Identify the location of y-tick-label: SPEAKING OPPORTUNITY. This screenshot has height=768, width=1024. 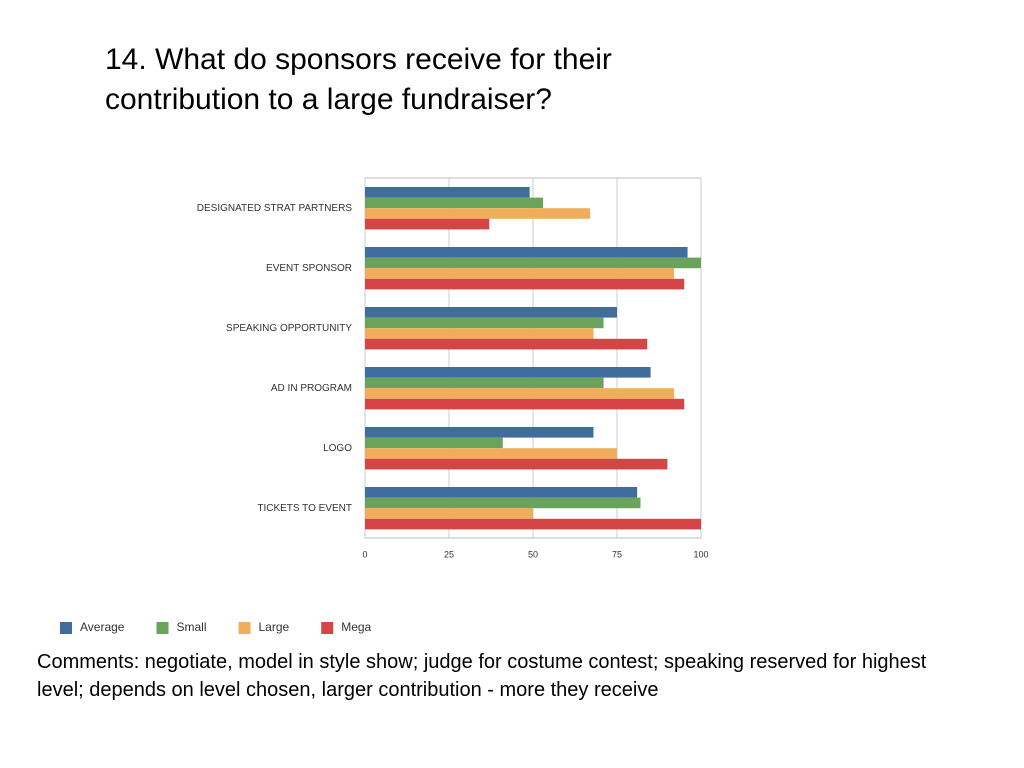
(289, 328).